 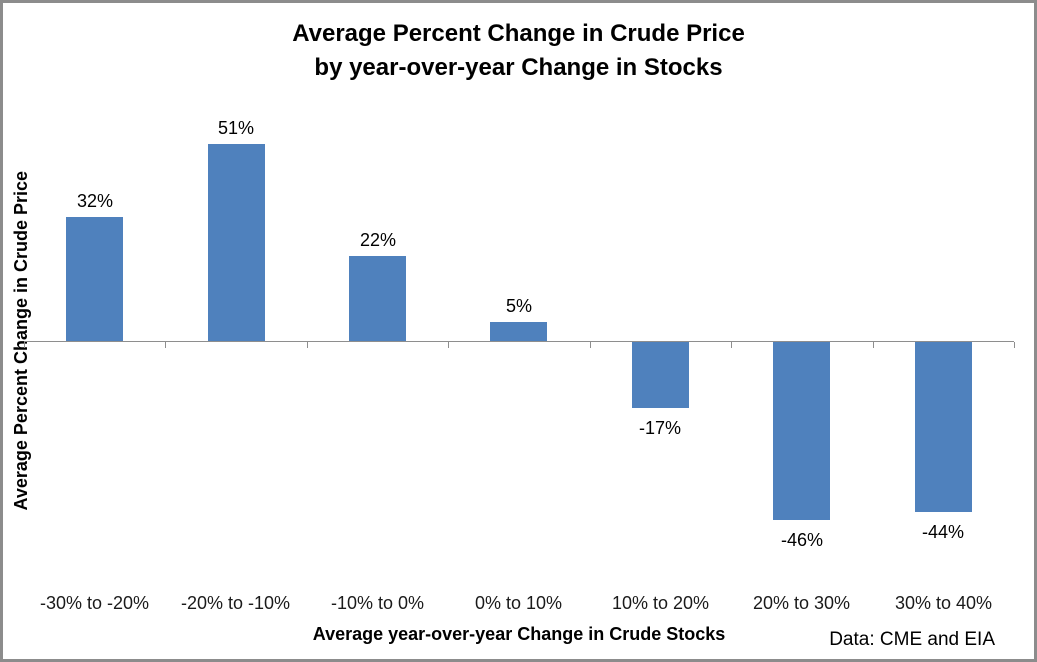 What do you see at coordinates (660, 428) in the screenshot?
I see `bar-value-label: -17%` at bounding box center [660, 428].